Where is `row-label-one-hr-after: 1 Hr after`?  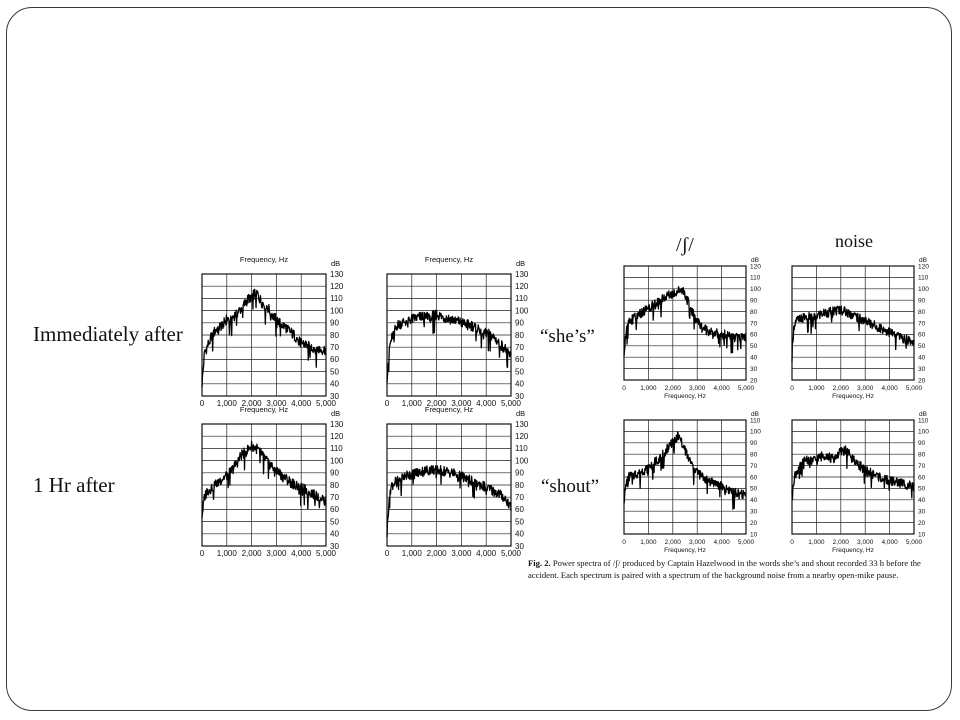 row-label-one-hr-after: 1 Hr after is located at coordinates (74, 485).